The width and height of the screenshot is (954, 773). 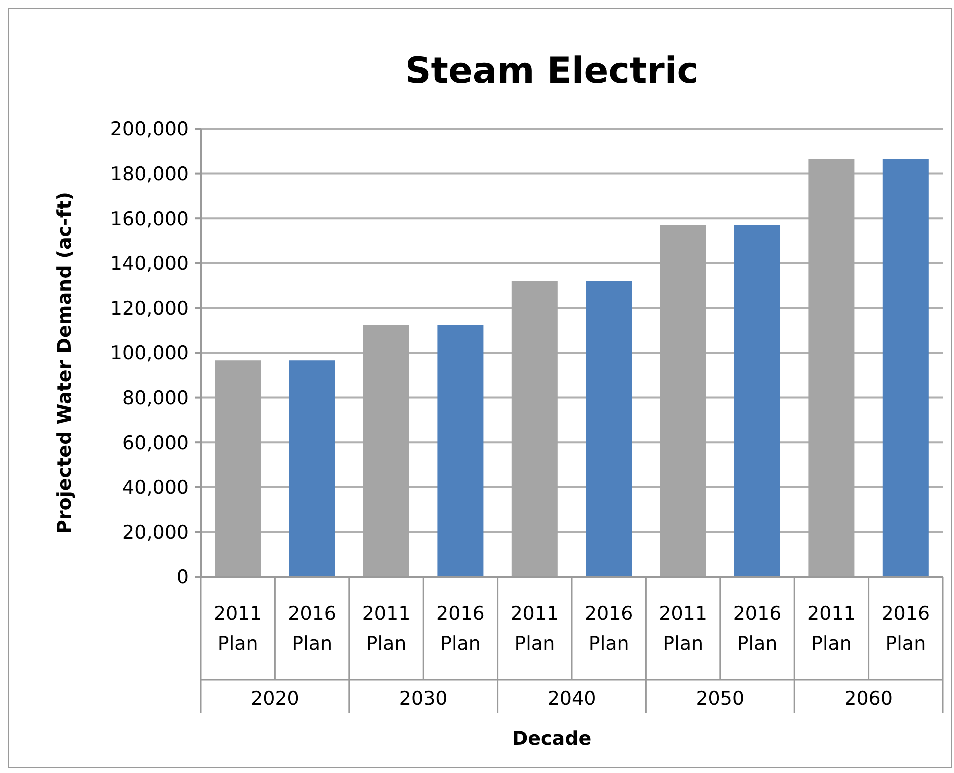 I want to click on y-tick-label: 40,000, so click(x=155, y=488).